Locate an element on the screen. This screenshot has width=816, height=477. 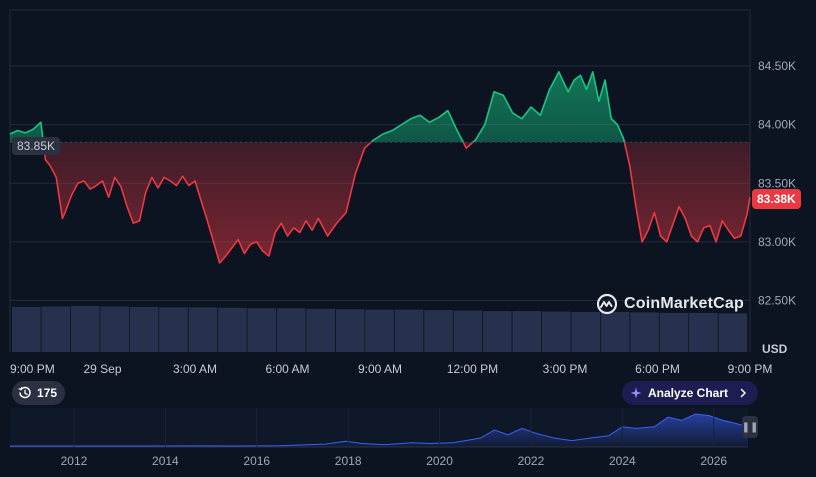
pause-icon: ❚❚ is located at coordinates (750, 427).